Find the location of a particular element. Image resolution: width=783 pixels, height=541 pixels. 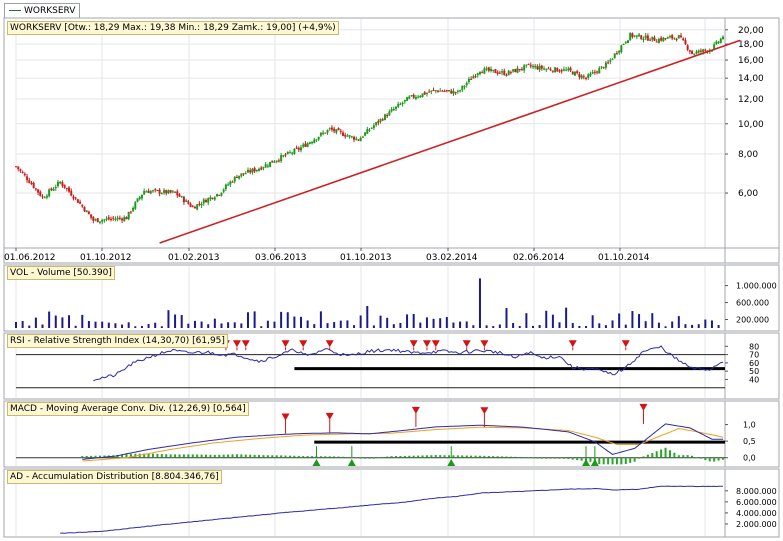

price-x-tick-label: 03.06.2013 is located at coordinates (281, 258).